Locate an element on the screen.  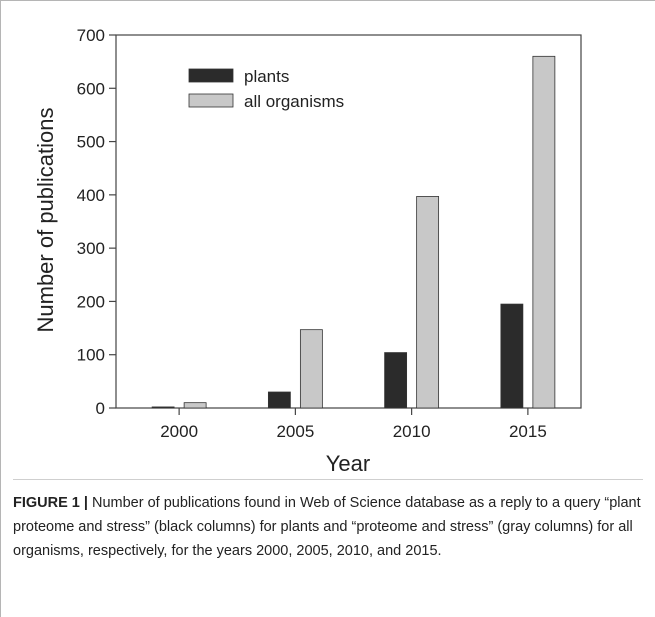
legend: plants all organisms is located at coordinates (266, 89).